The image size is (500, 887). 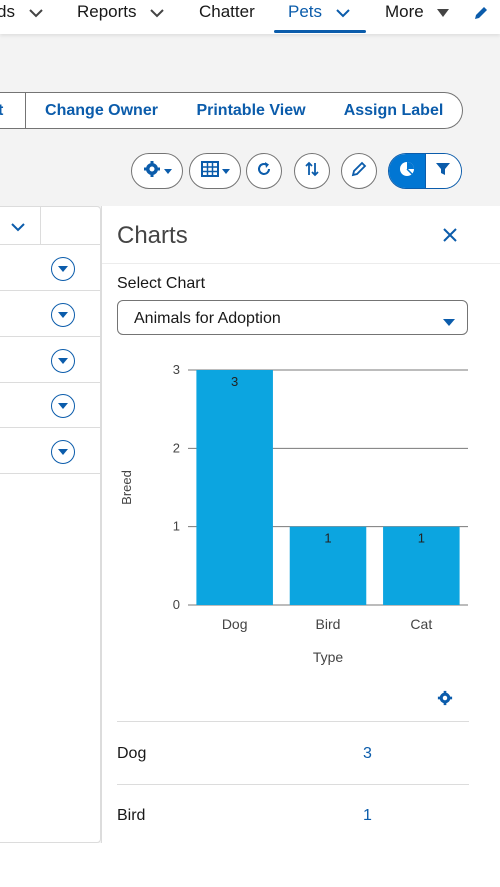 I want to click on nav-item-label: More, so click(x=404, y=11).